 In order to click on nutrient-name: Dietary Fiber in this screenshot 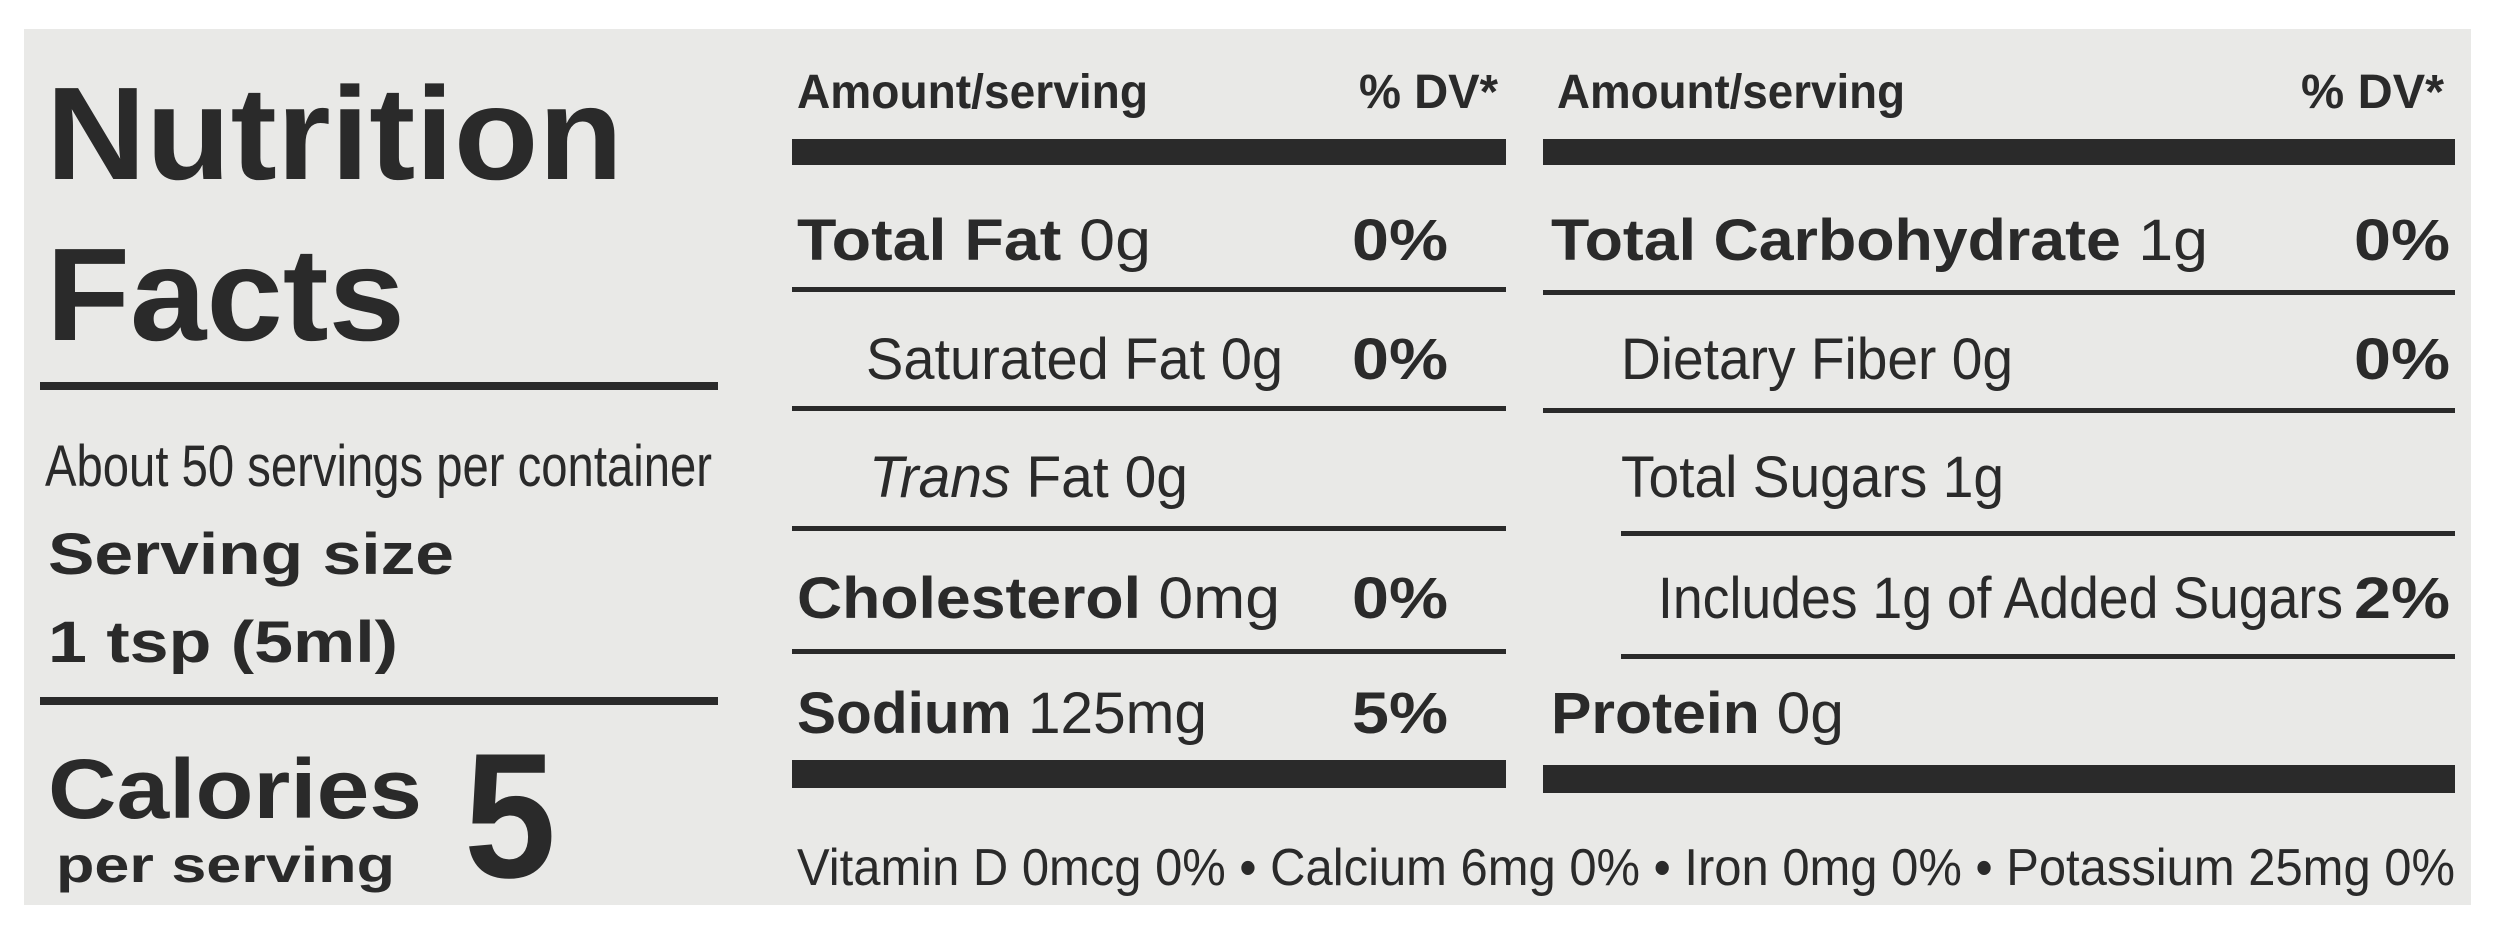, I will do `click(1778, 359)`.